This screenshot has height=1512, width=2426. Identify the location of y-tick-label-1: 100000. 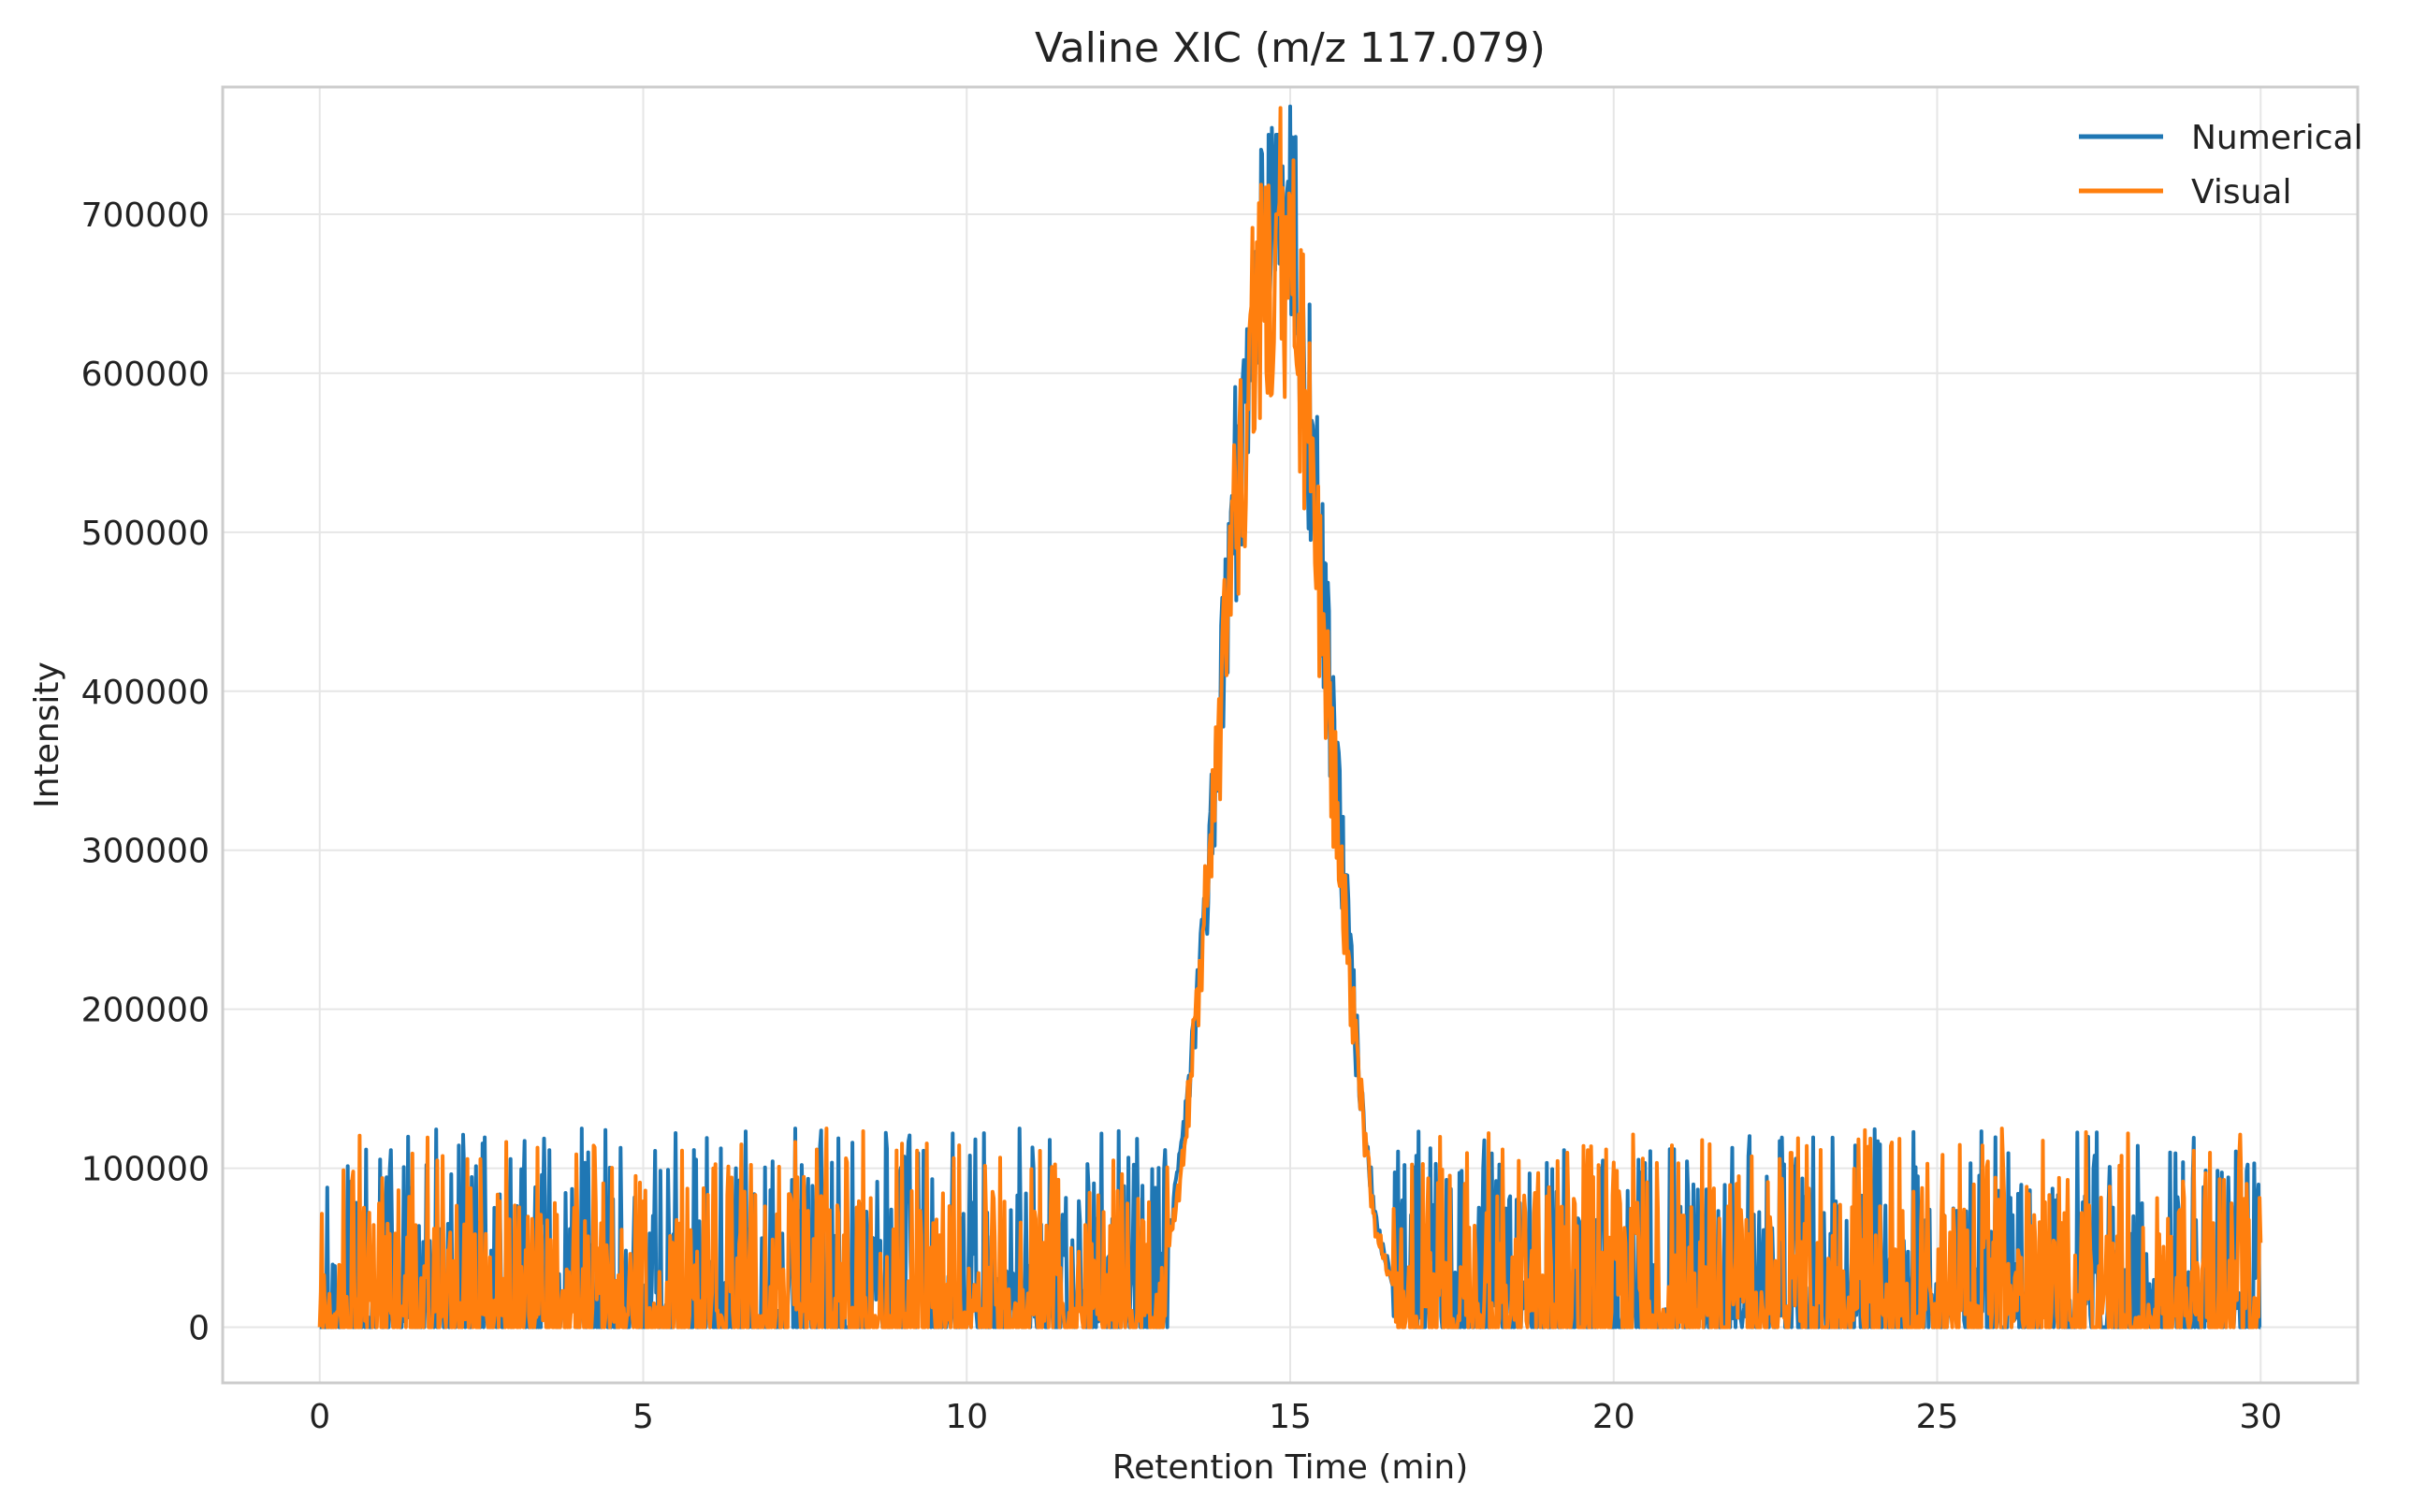
(145, 1170).